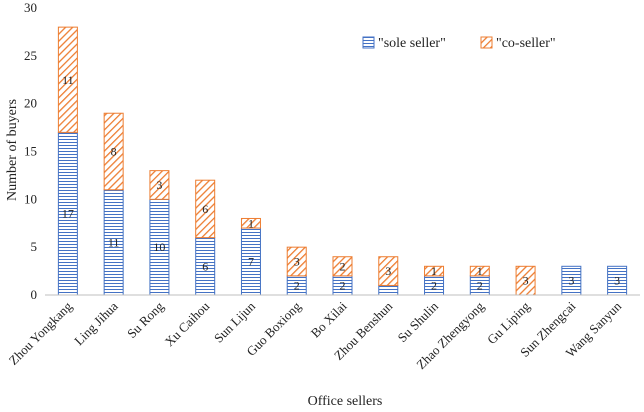 The width and height of the screenshot is (644, 412). I want to click on data-label-su-shulin-sole-seller: 2, so click(434, 285).